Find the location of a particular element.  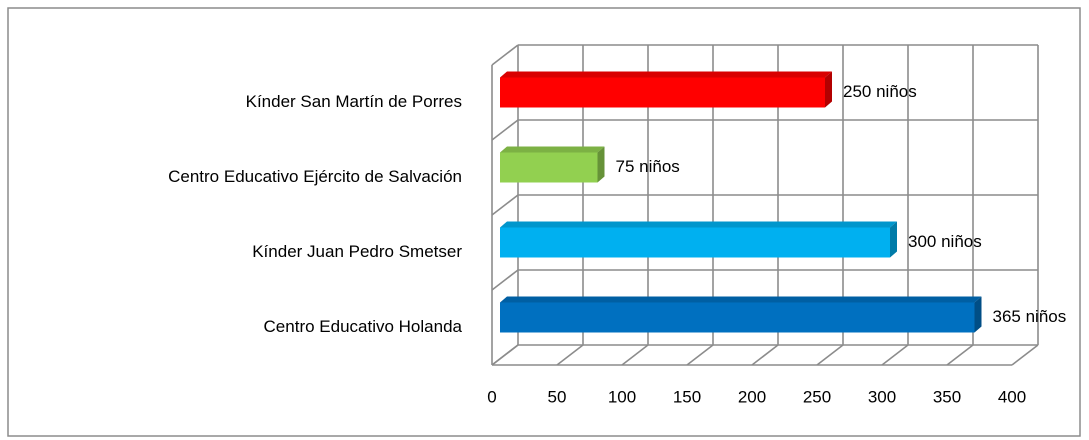

x-tick-label: 0 is located at coordinates (491, 396).